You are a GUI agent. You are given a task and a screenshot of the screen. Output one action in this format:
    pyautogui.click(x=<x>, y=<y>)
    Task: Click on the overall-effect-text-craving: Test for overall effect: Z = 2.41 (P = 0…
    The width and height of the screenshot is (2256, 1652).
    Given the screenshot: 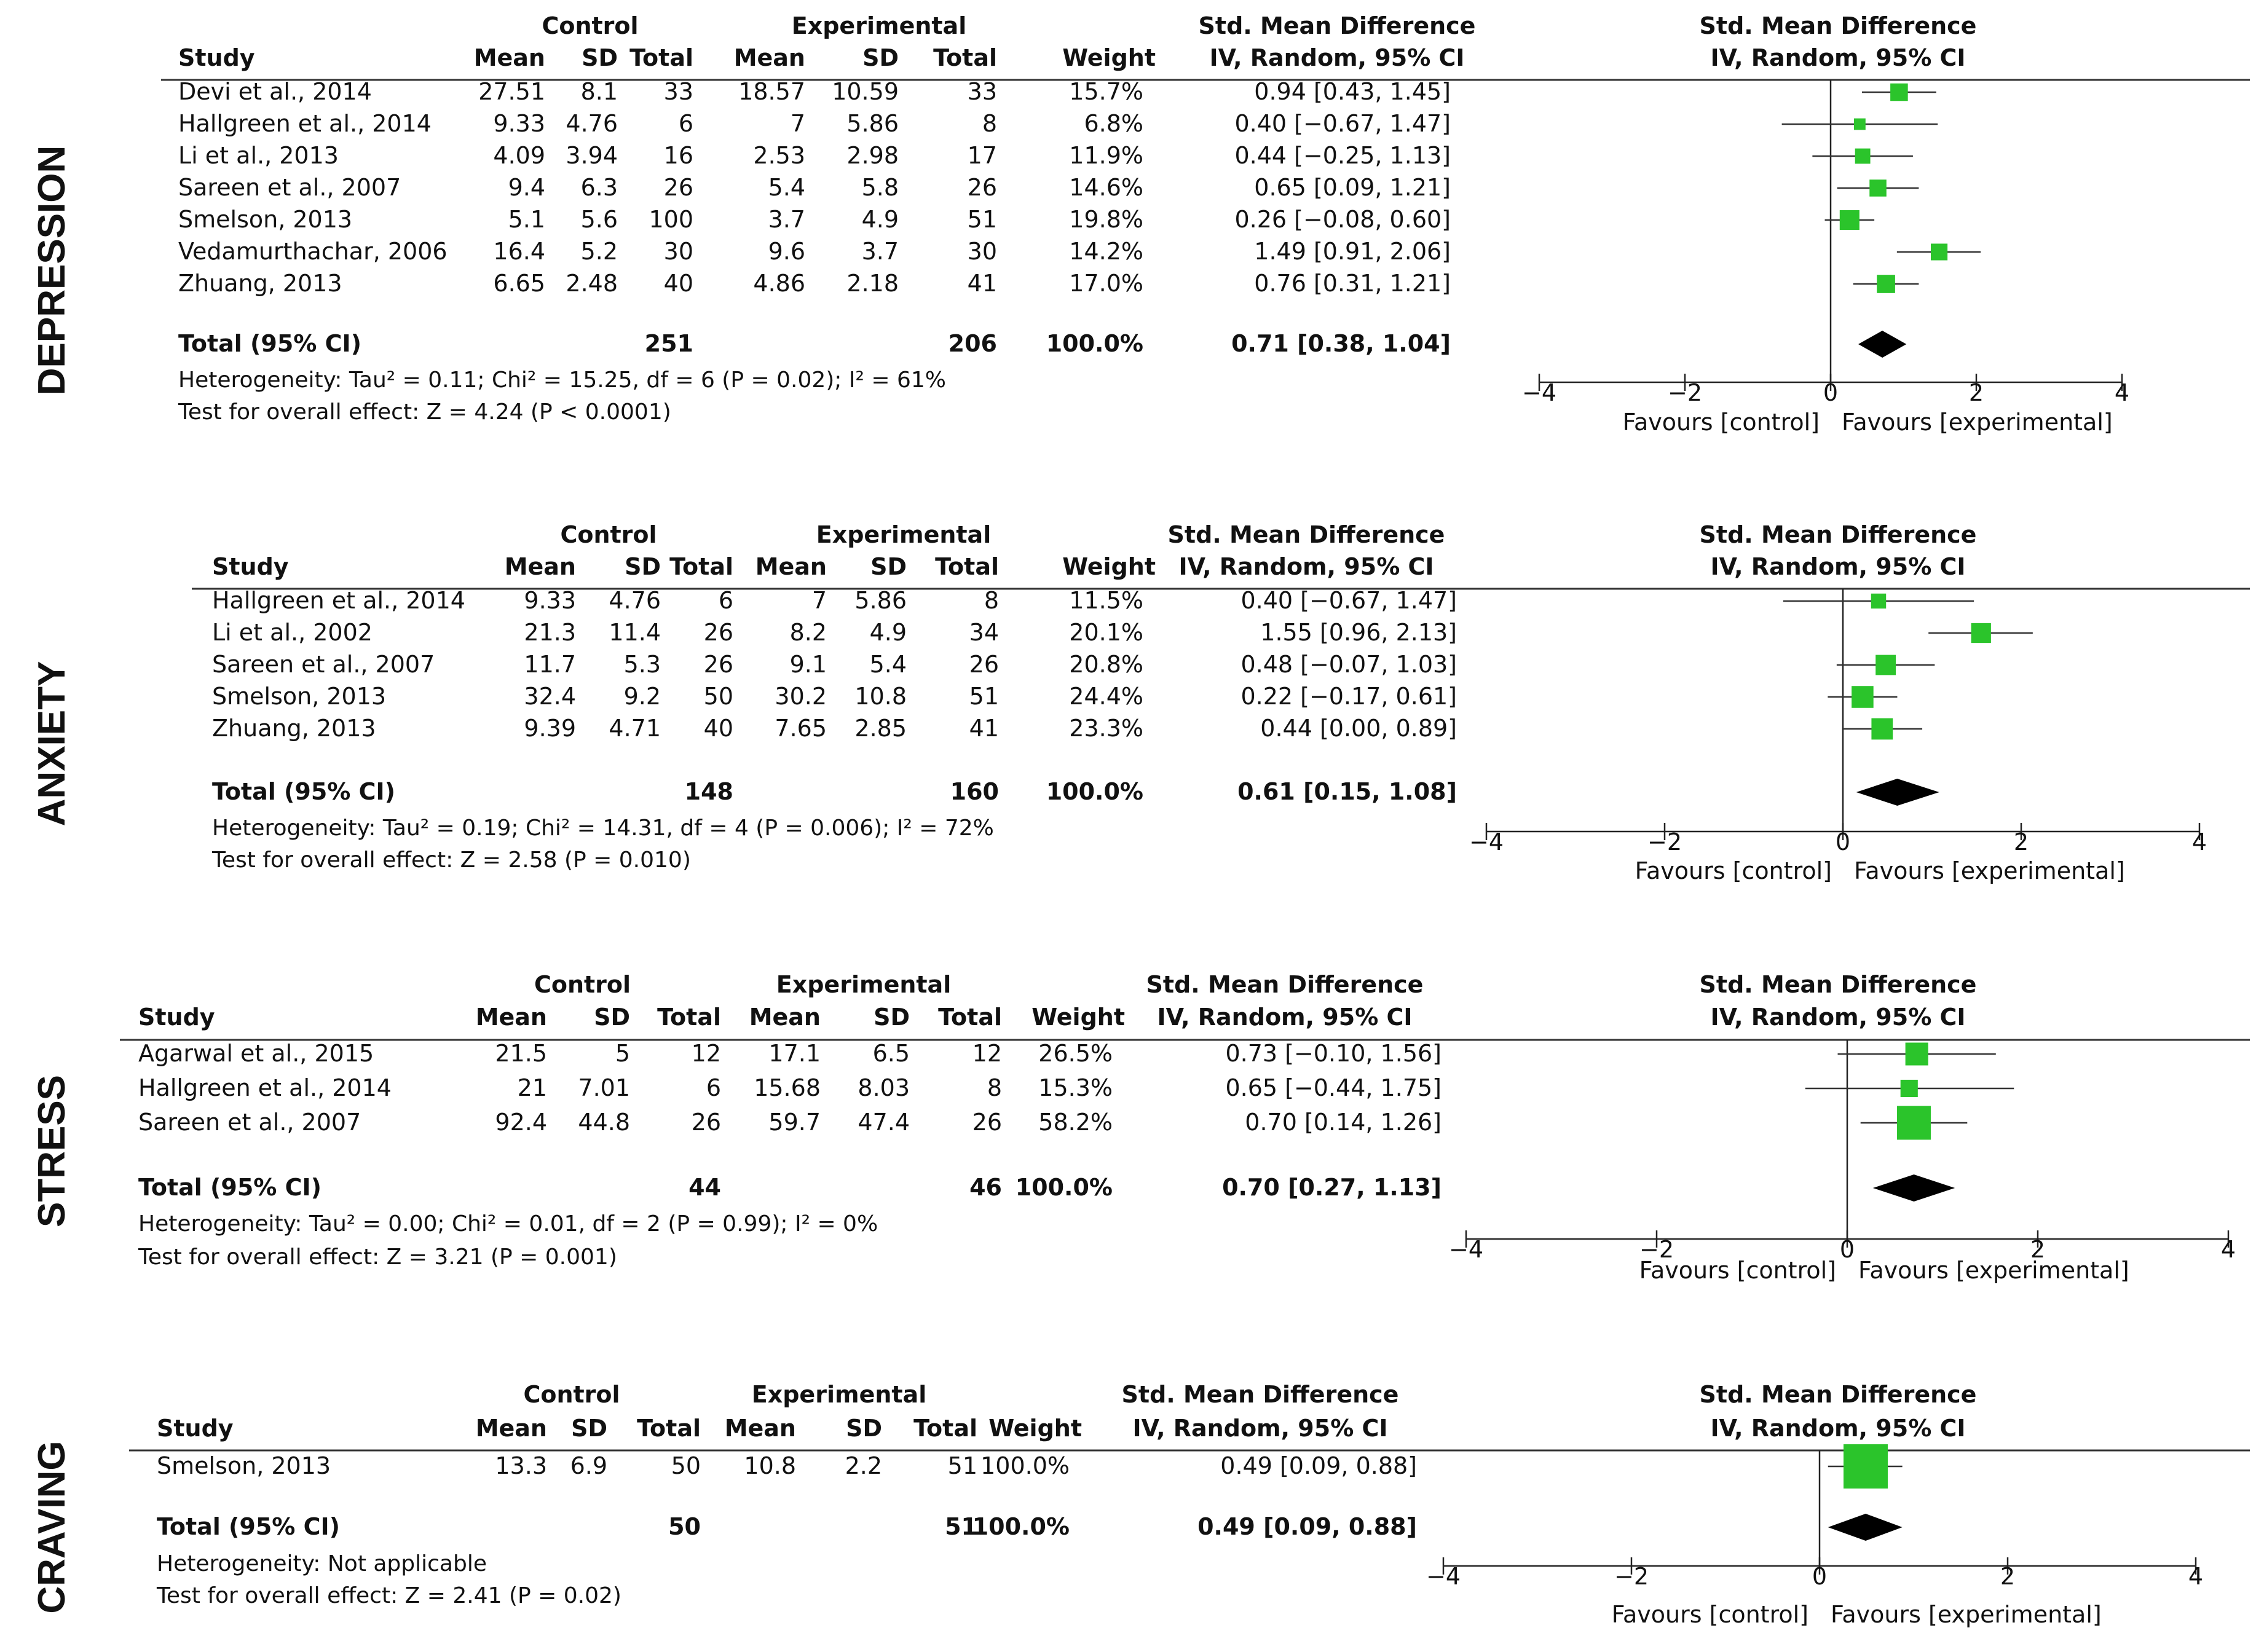 What is the action you would take?
    pyautogui.click(x=388, y=1596)
    